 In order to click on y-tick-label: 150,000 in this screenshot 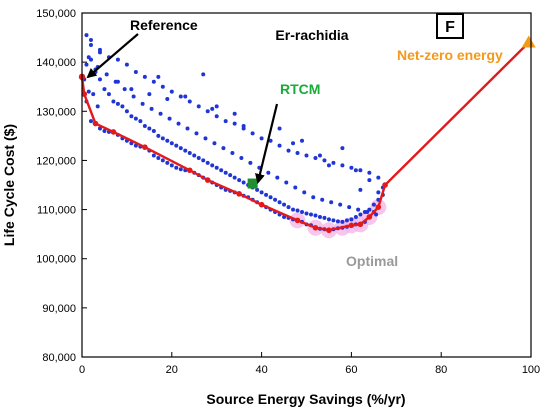, I will do `click(56, 14)`.